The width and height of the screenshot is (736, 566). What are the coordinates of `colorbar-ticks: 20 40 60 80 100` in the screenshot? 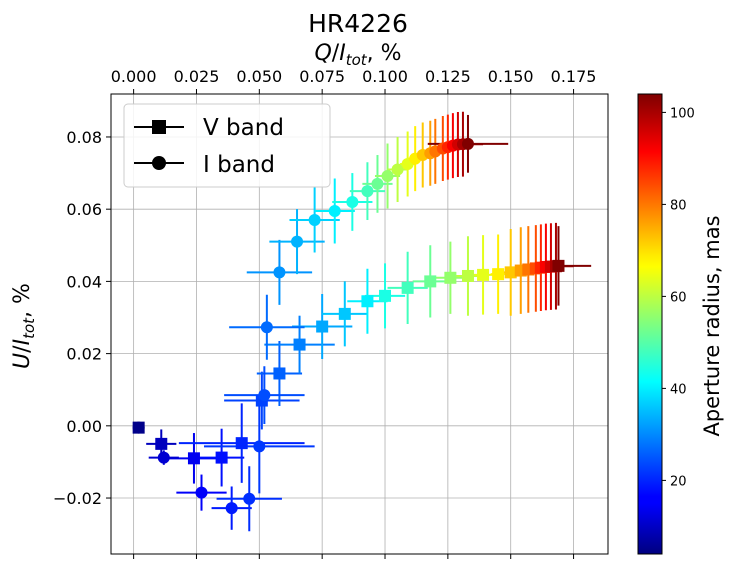 It's located at (678, 297).